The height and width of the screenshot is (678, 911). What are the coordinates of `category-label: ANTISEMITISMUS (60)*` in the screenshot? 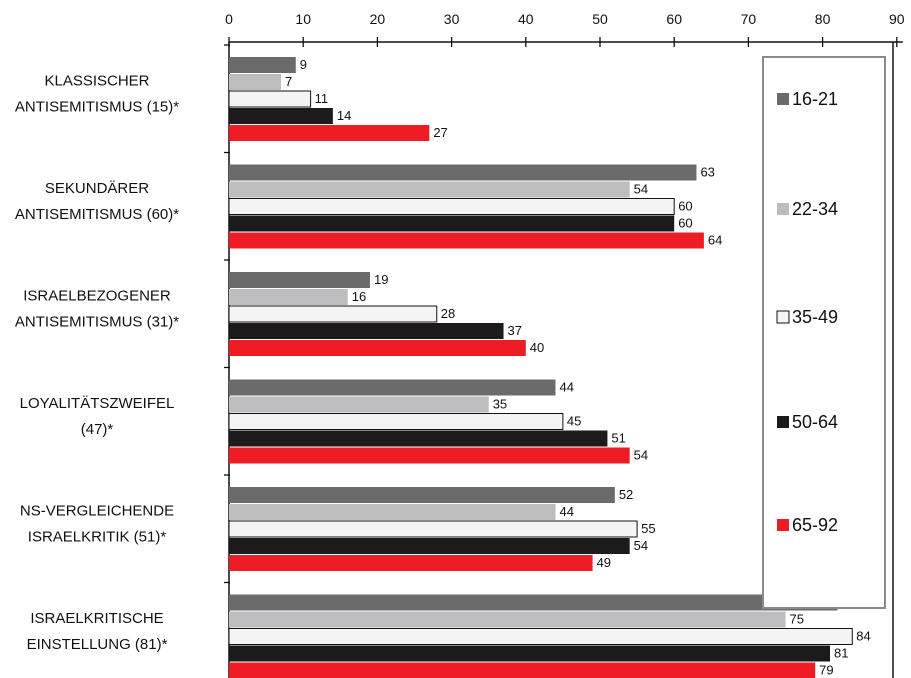 It's located at (97, 214).